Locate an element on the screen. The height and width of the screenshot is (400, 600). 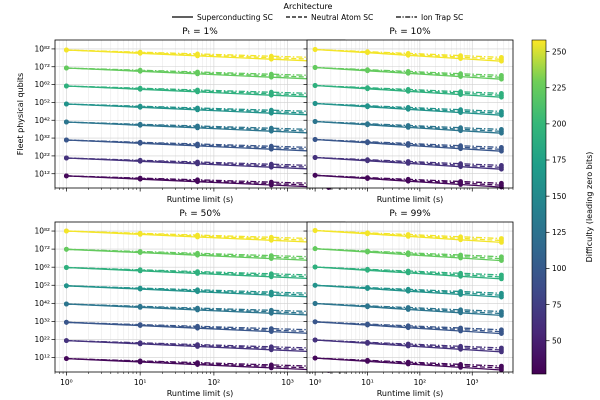
legend-label-superconducting: Superconducting SC is located at coordinates (235, 17).